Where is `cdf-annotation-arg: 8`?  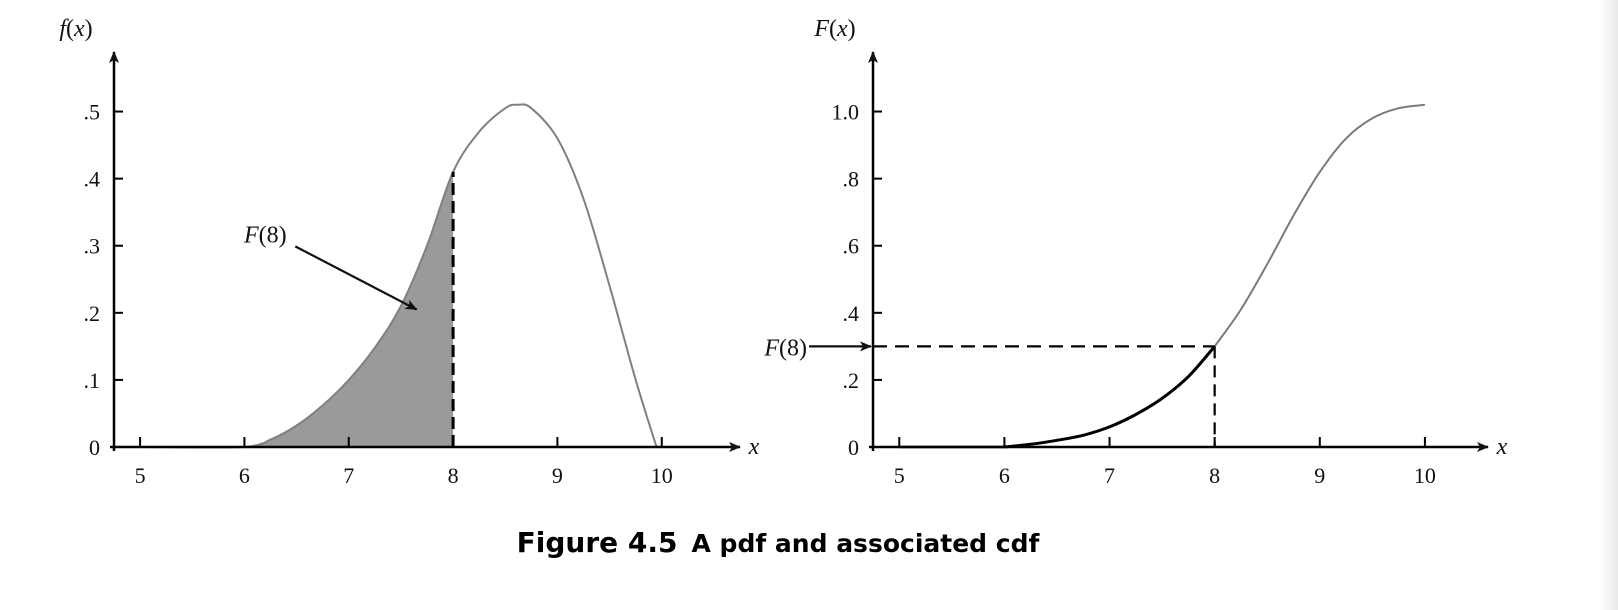
cdf-annotation-arg: 8 is located at coordinates (793, 348).